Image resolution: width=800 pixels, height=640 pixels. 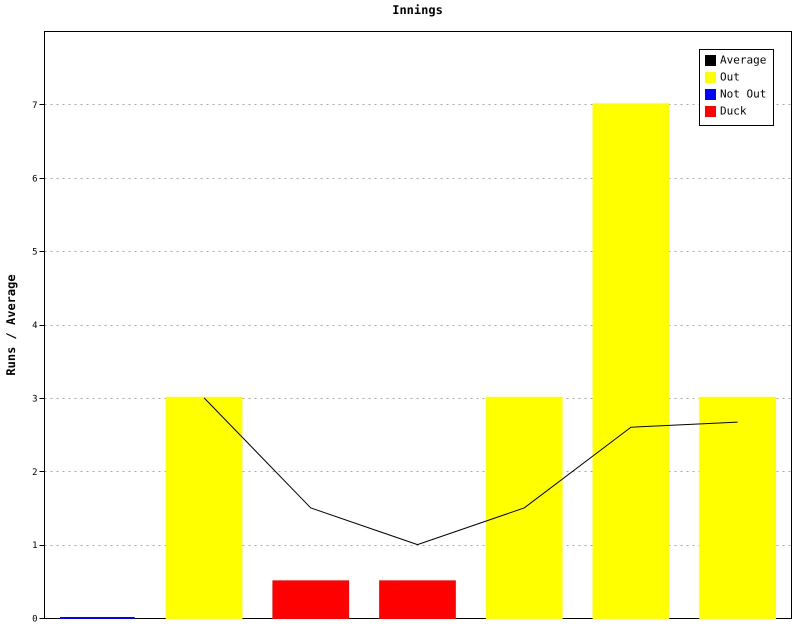 What do you see at coordinates (35, 179) in the screenshot?
I see `y-tick-label: 6` at bounding box center [35, 179].